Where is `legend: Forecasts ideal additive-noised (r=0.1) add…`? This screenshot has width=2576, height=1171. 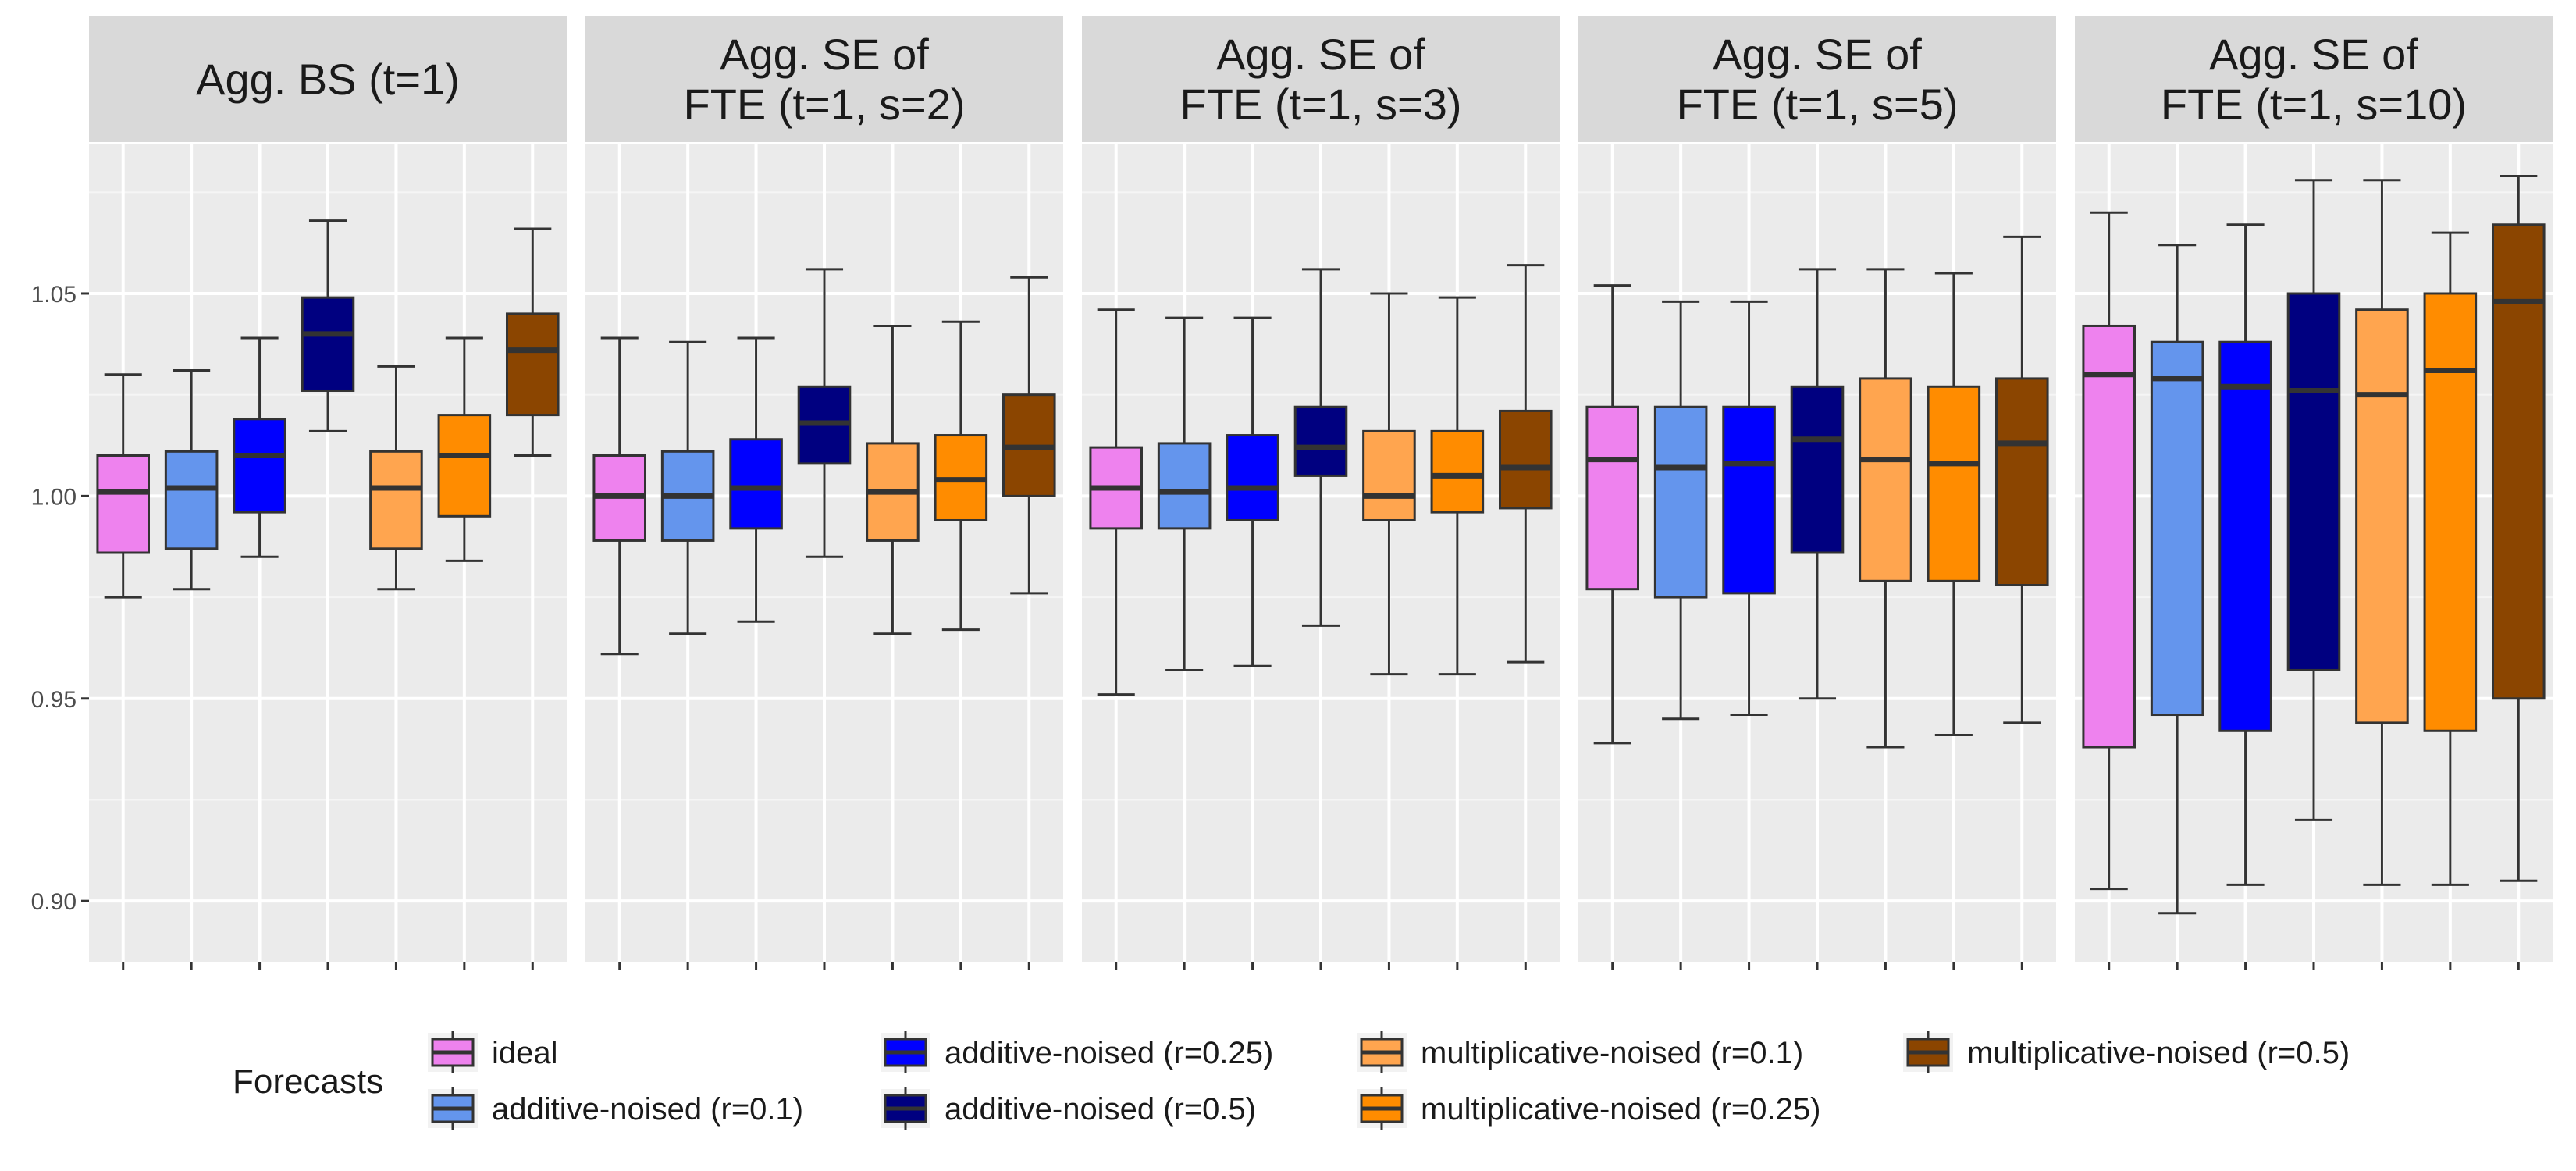
legend: Forecasts ideal additive-noised (r=0.1) add… is located at coordinates (1291, 1080).